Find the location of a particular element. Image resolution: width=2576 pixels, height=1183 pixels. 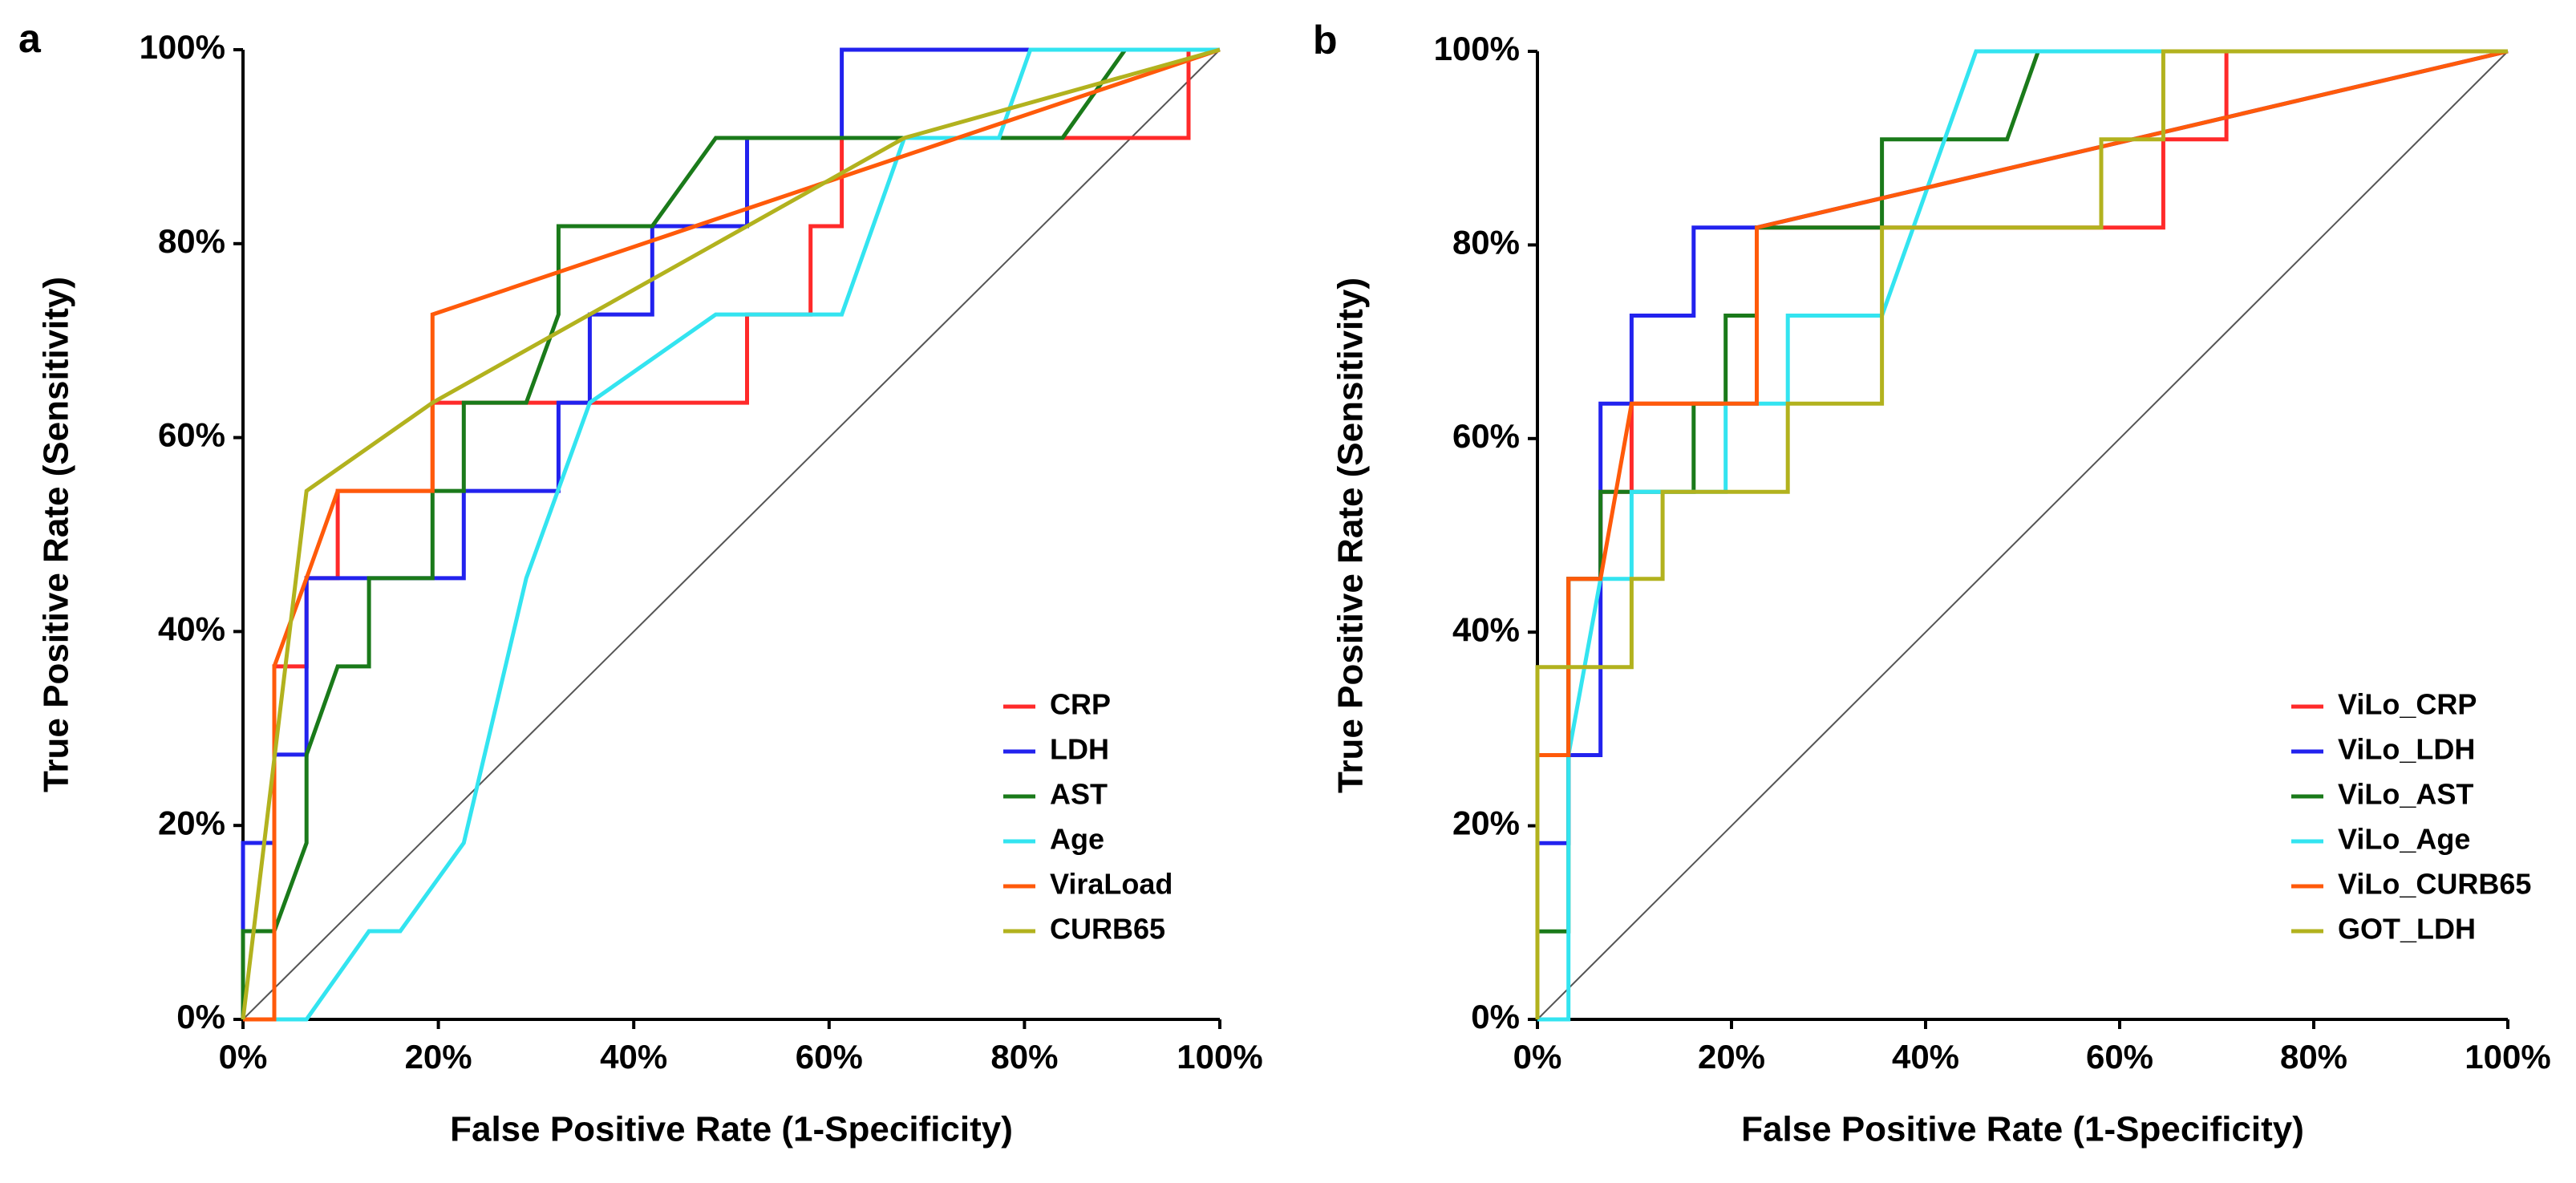

legend-label: Age is located at coordinates (1077, 839).